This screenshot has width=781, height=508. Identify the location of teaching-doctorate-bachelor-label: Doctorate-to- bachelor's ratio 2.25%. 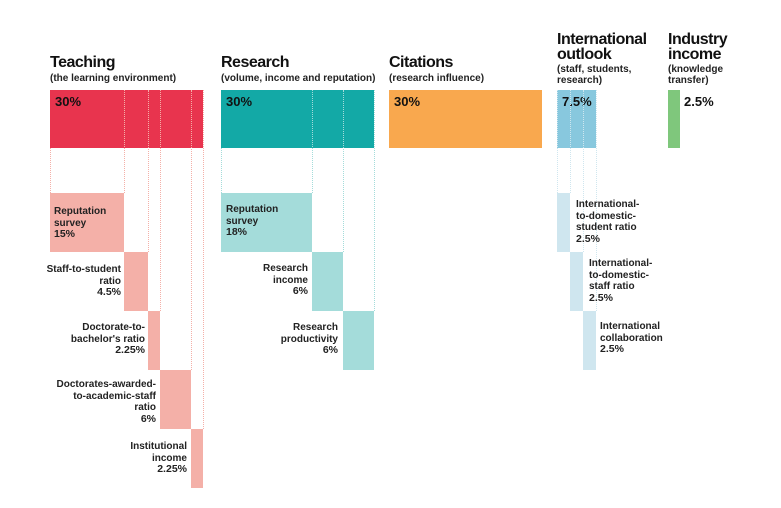
(92, 339).